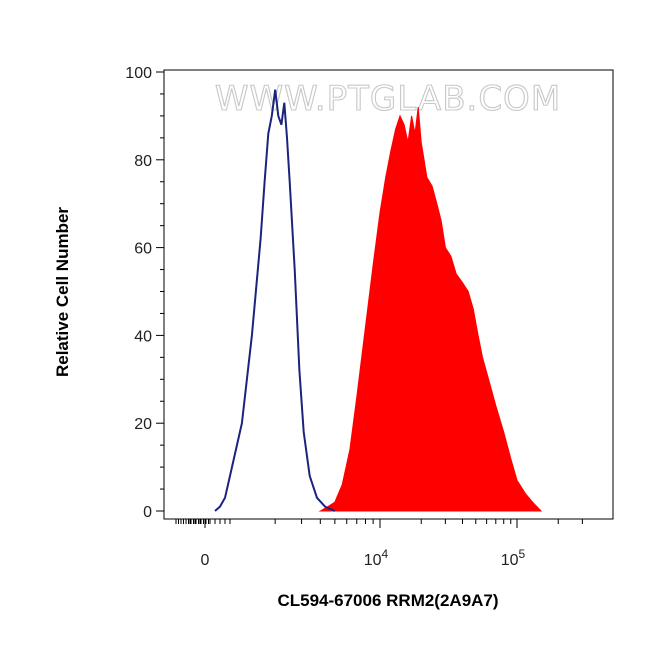 The width and height of the screenshot is (650, 645). Describe the element at coordinates (379, 544) in the screenshot. I see `x-axis: 0 10⁴ 10⁵` at that location.